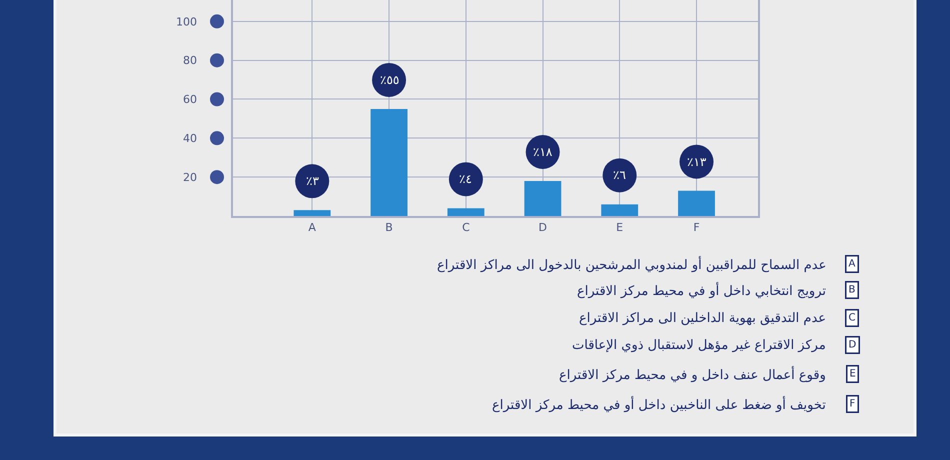  What do you see at coordinates (190, 61) in the screenshot?
I see `y-tick-label: 80` at bounding box center [190, 61].